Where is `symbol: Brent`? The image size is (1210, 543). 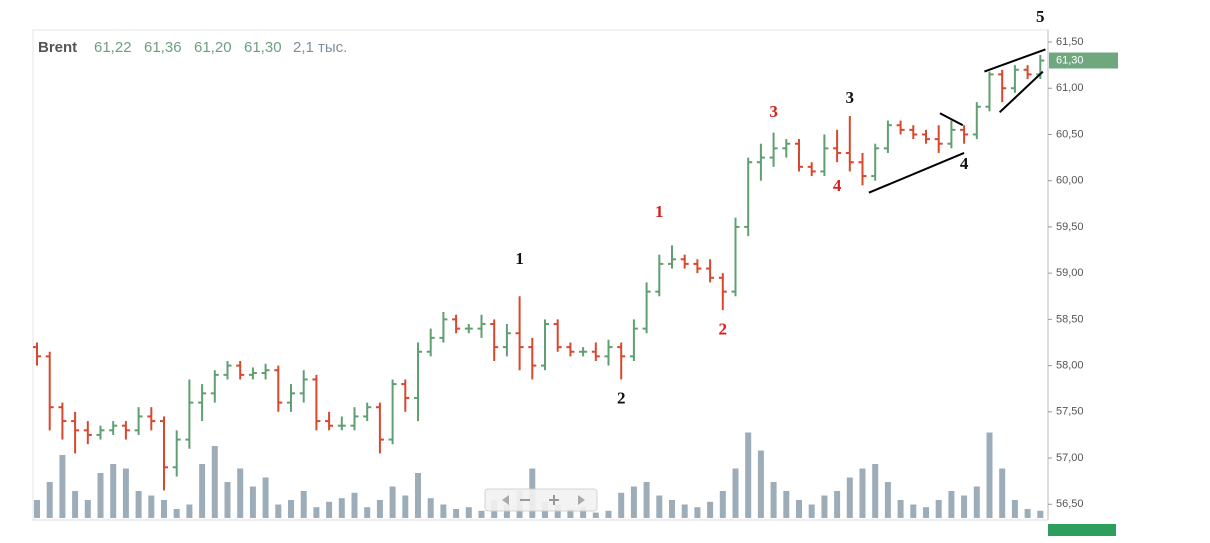 symbol: Brent is located at coordinates (57, 47).